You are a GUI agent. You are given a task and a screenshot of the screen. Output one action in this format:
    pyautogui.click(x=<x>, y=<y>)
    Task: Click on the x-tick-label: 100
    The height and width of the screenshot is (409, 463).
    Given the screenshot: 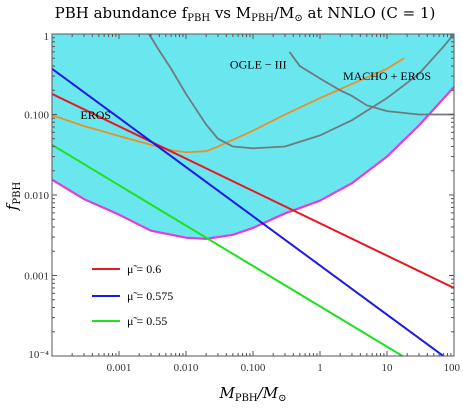 What is the action you would take?
    pyautogui.click(x=452, y=368)
    